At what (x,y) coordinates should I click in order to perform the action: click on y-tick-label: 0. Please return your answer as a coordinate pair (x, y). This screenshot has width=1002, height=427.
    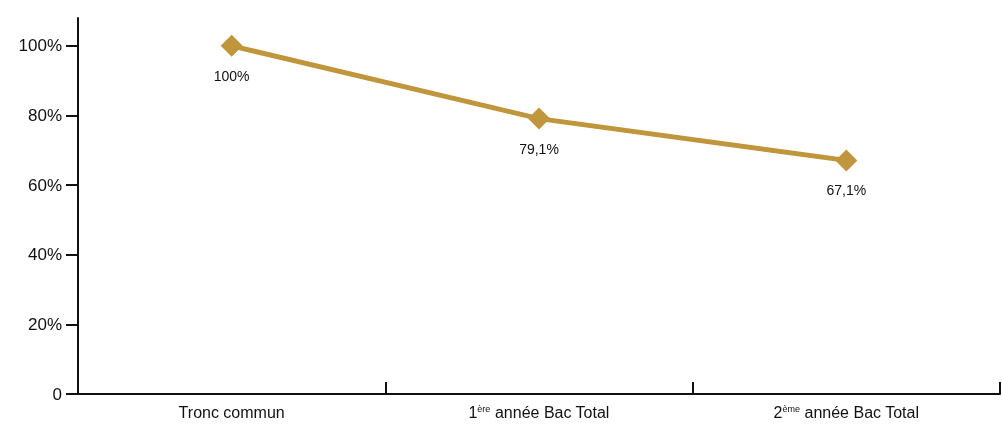
    Looking at the image, I should click on (57, 394).